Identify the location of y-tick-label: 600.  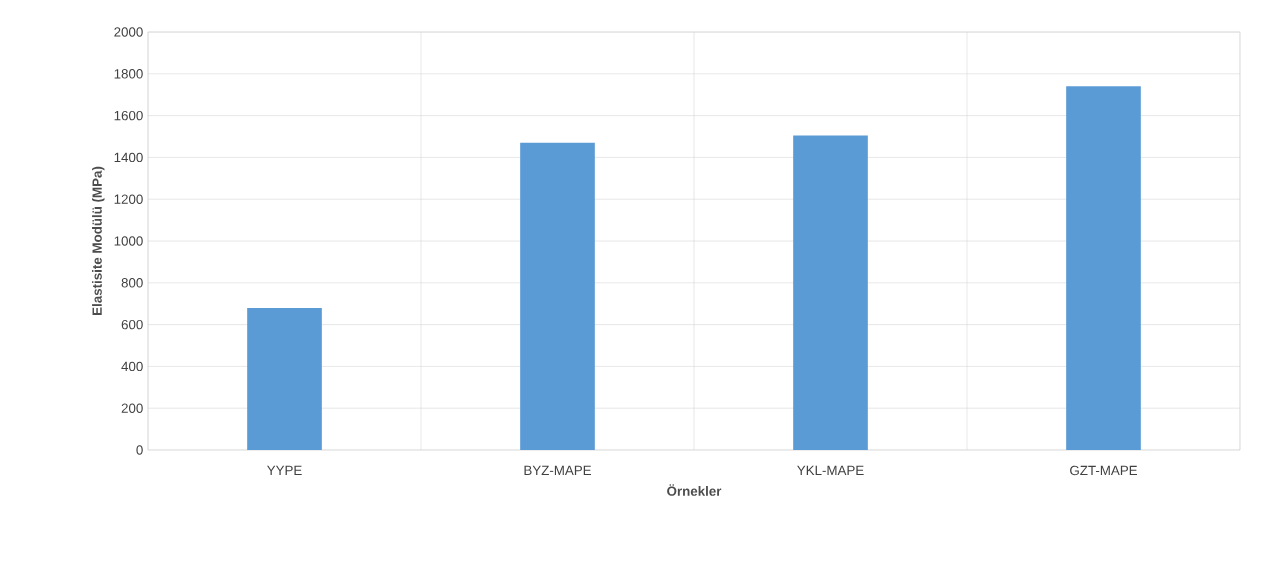
(132, 324).